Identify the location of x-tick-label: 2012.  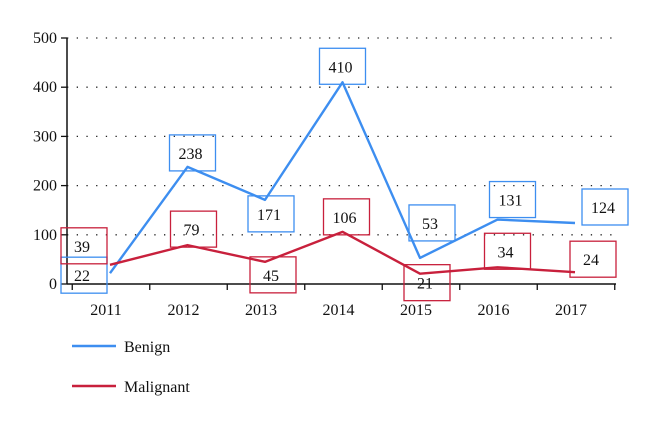
(184, 310).